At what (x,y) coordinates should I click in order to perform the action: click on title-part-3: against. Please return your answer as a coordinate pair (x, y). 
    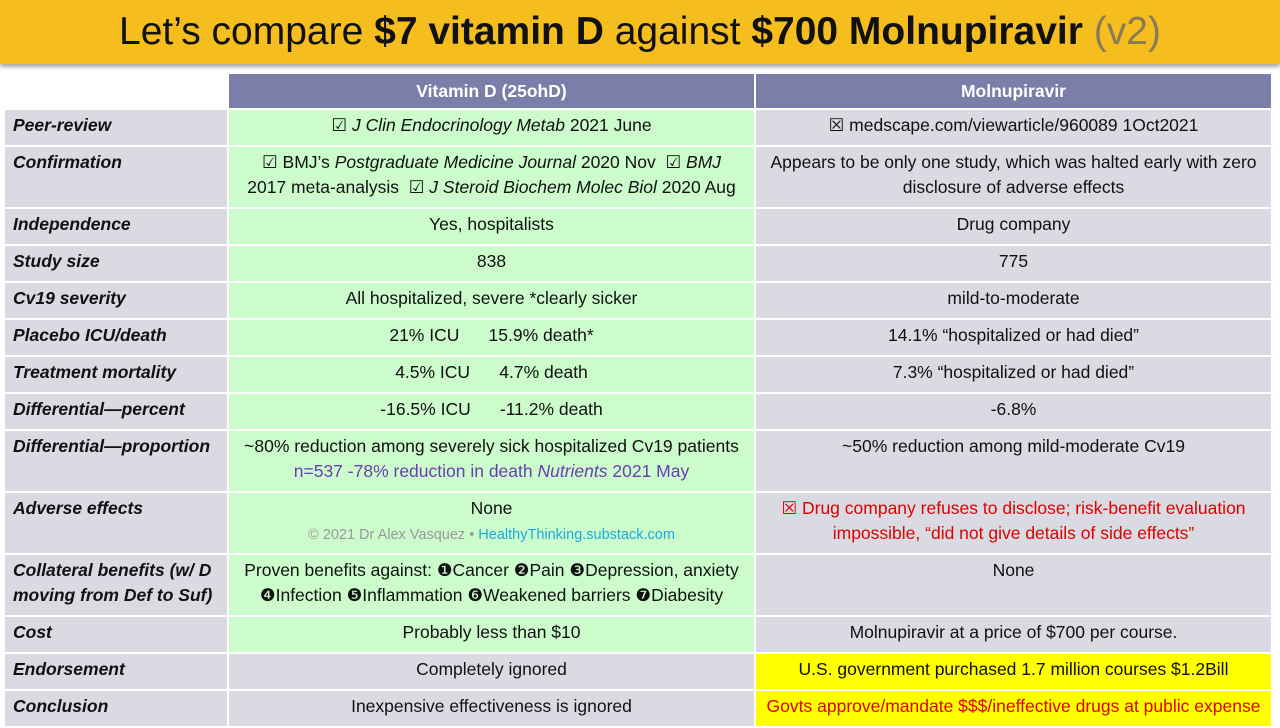
    Looking at the image, I should click on (677, 31).